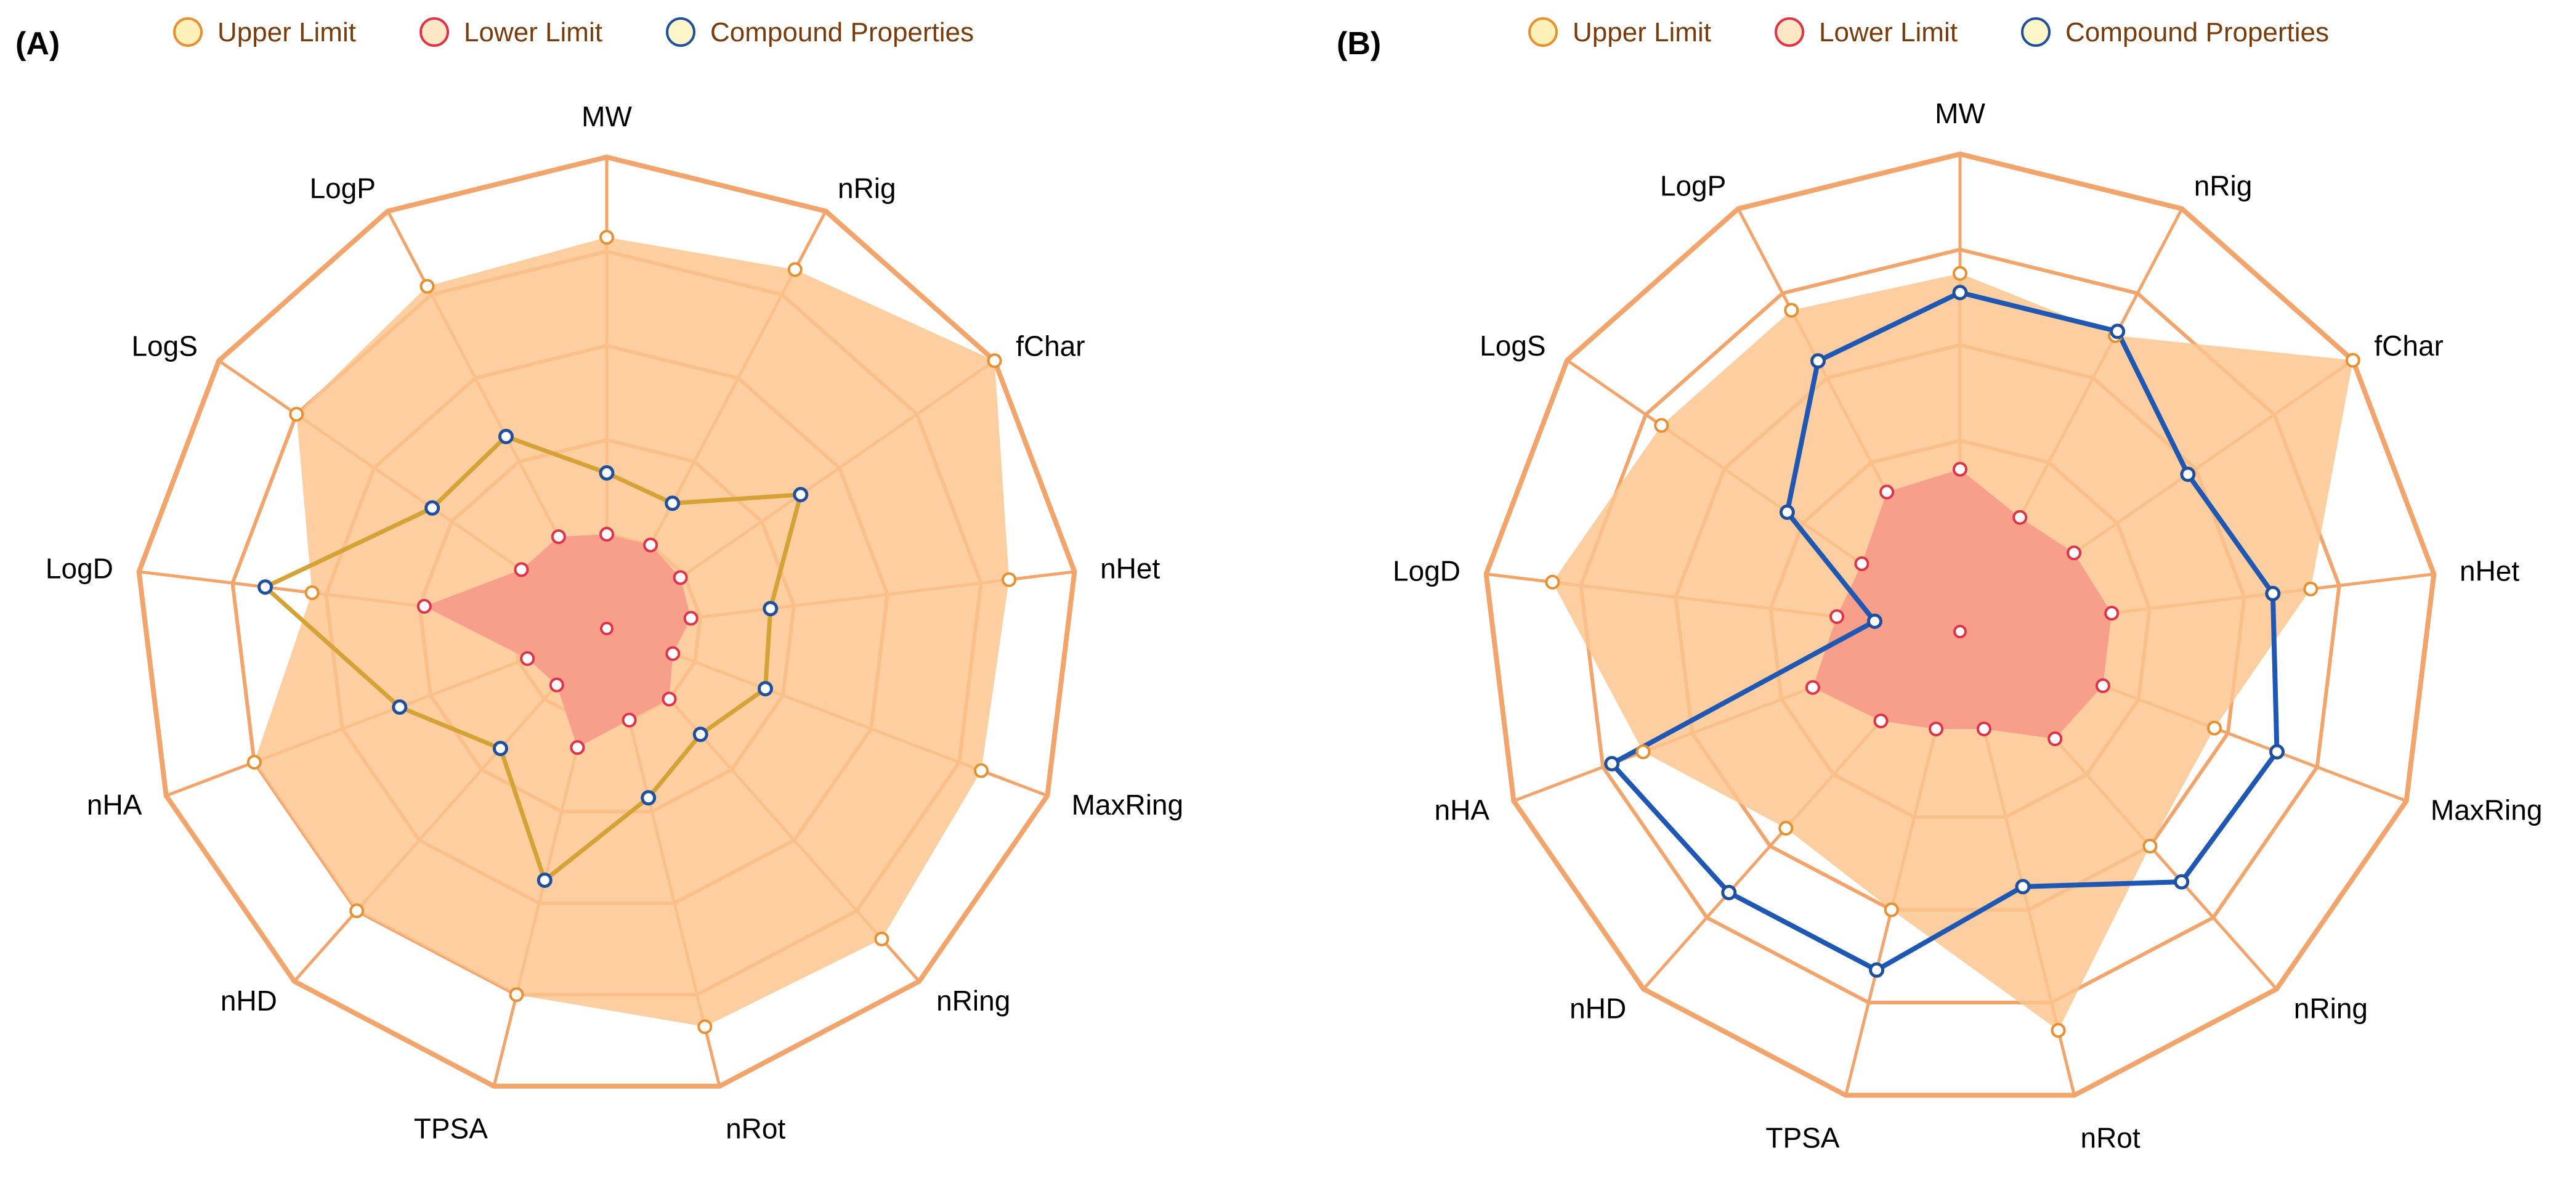  I want to click on compound-point-nrig, so click(673, 503).